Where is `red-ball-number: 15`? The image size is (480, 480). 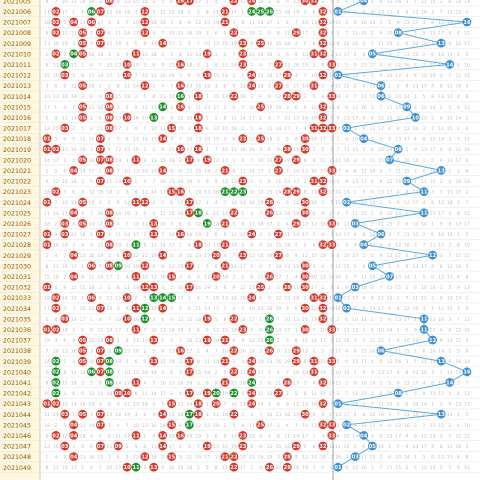
red-ball-number: 15 is located at coordinates (172, 129).